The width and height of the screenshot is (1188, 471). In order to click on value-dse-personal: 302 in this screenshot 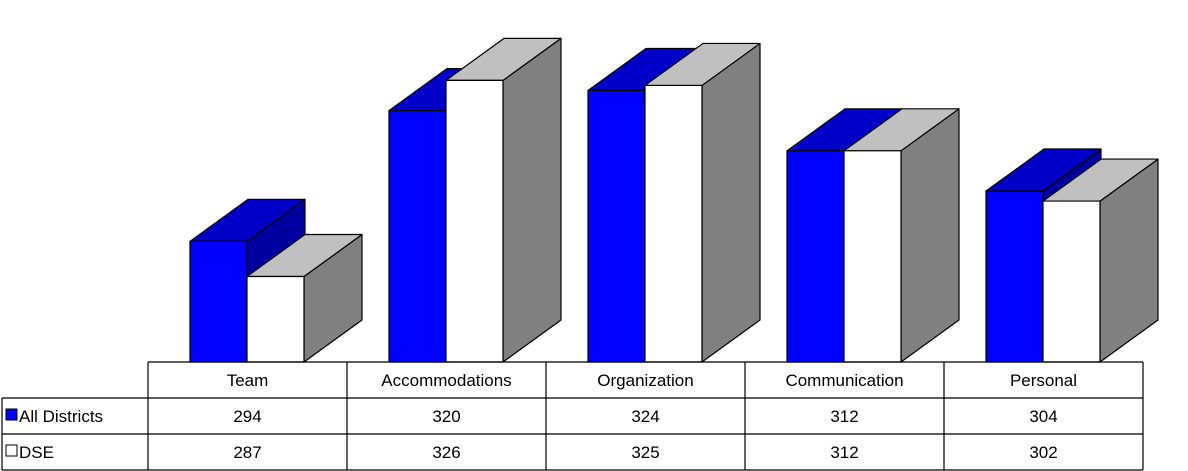, I will do `click(1043, 452)`.